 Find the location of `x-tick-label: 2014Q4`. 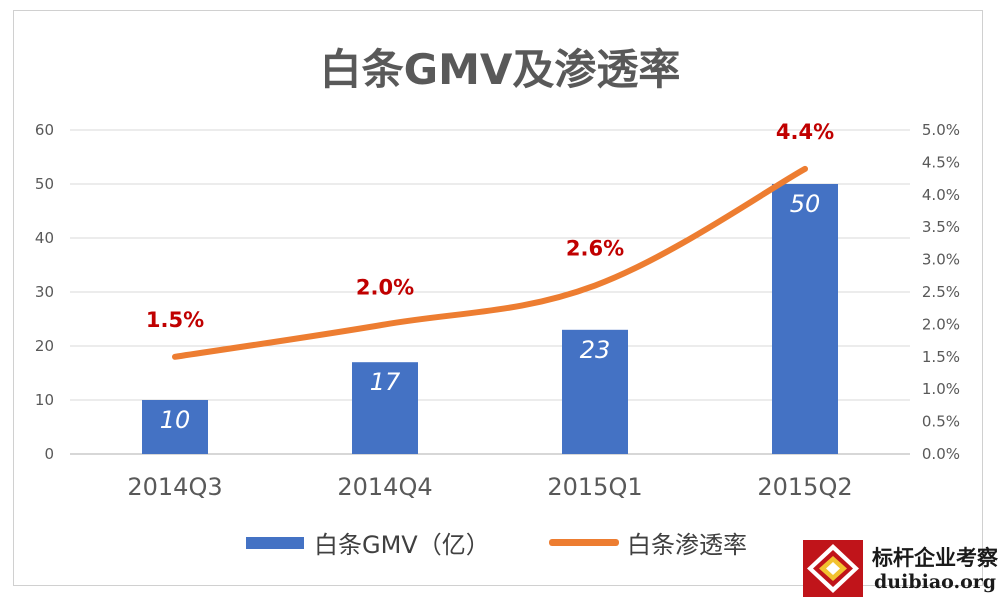

x-tick-label: 2014Q4 is located at coordinates (384, 487).